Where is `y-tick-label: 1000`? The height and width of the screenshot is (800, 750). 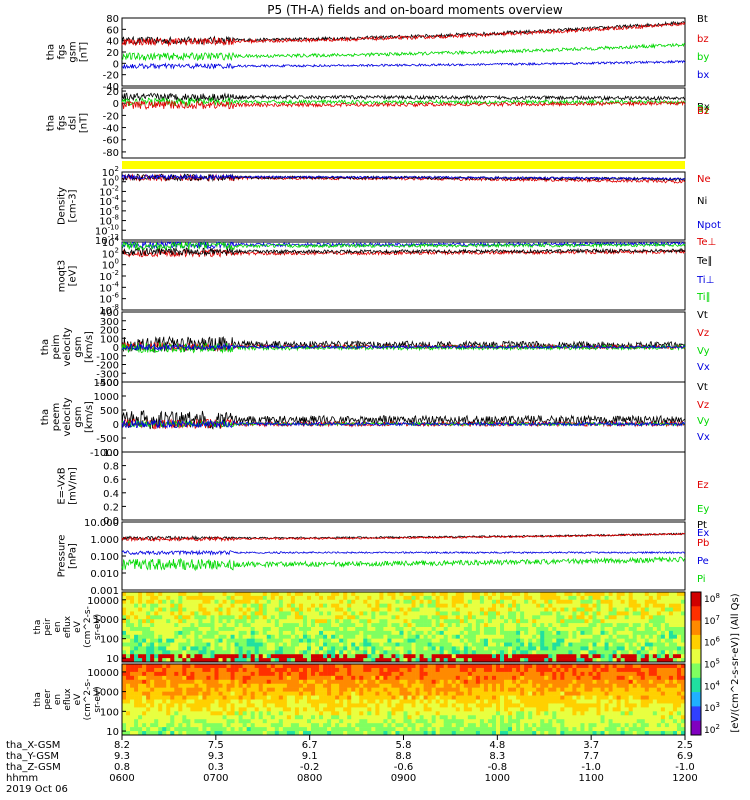 y-tick-label: 1000 is located at coordinates (106, 620).